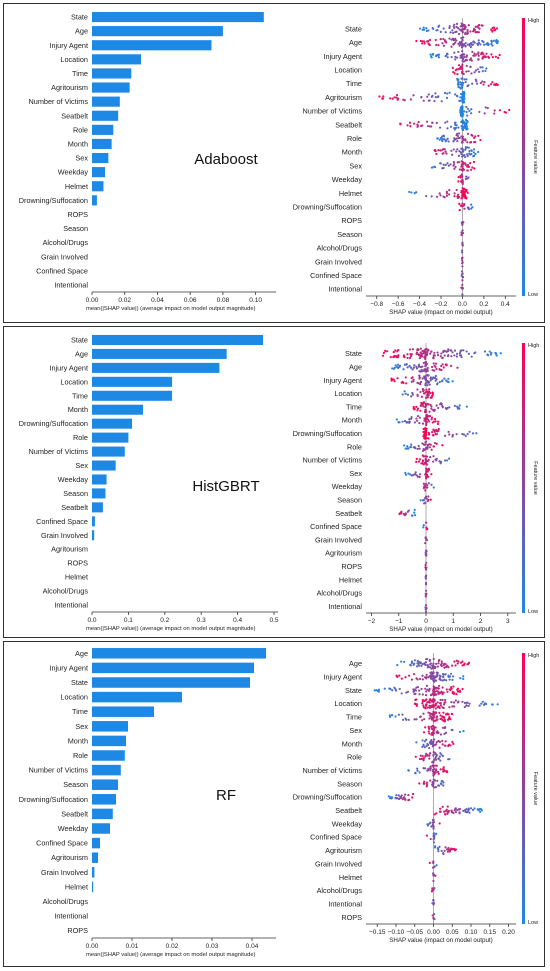 The image size is (550, 971). Describe the element at coordinates (354, 138) in the screenshot. I see `beeswarm-label-role: Role` at that location.